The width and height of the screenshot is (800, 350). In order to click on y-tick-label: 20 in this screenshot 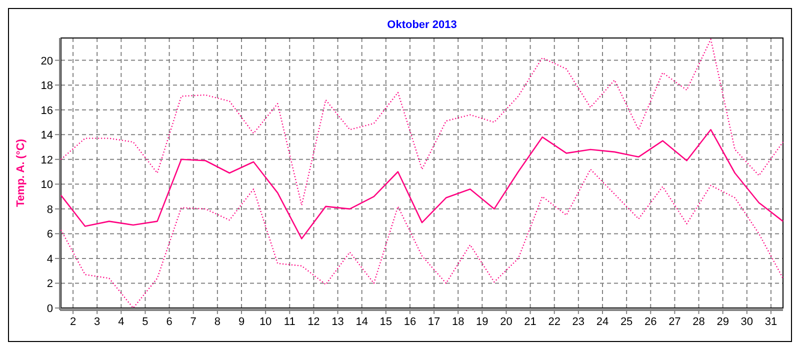, I will do `click(46, 61)`.